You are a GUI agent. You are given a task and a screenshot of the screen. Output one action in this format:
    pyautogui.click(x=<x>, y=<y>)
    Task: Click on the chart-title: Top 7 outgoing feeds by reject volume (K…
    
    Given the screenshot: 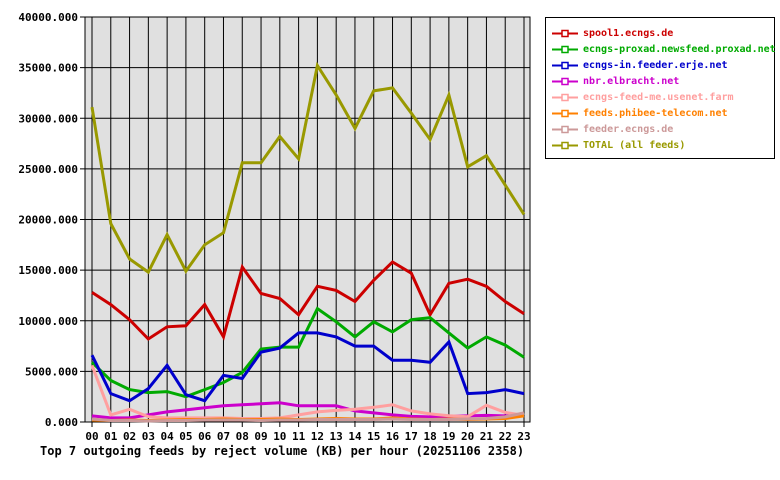 What is the action you would take?
    pyautogui.click(x=282, y=451)
    